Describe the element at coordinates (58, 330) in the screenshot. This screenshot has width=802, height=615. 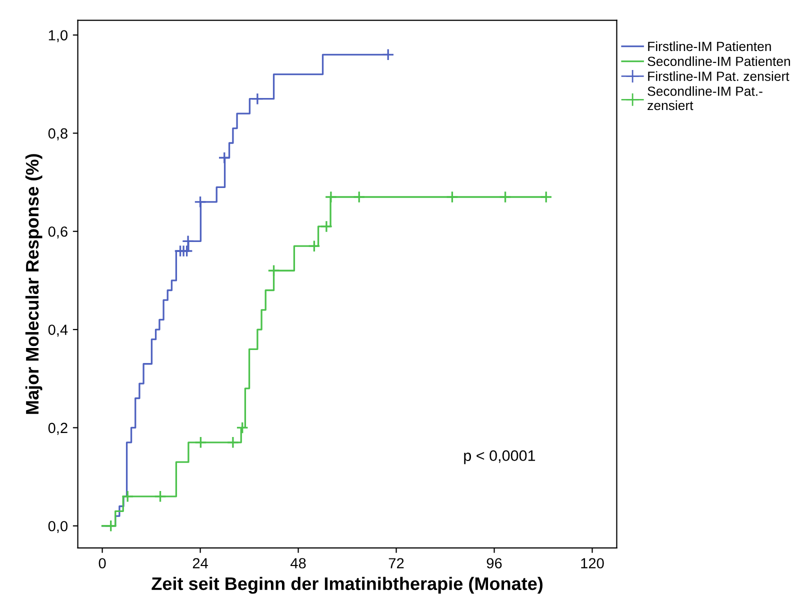
I see `y-tick-label: 0,4` at that location.